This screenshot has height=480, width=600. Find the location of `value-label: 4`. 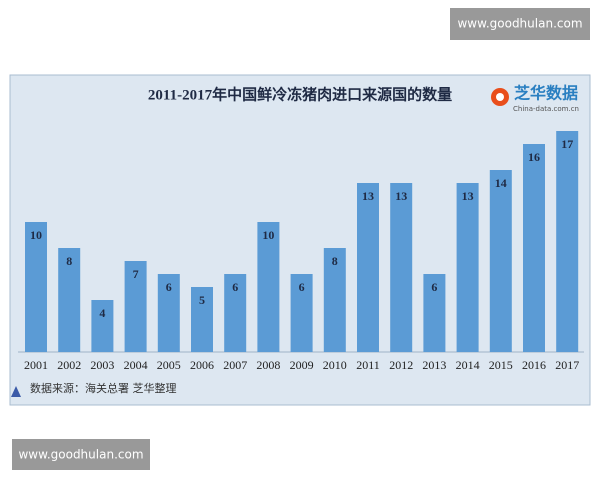

value-label: 4 is located at coordinates (102, 313).